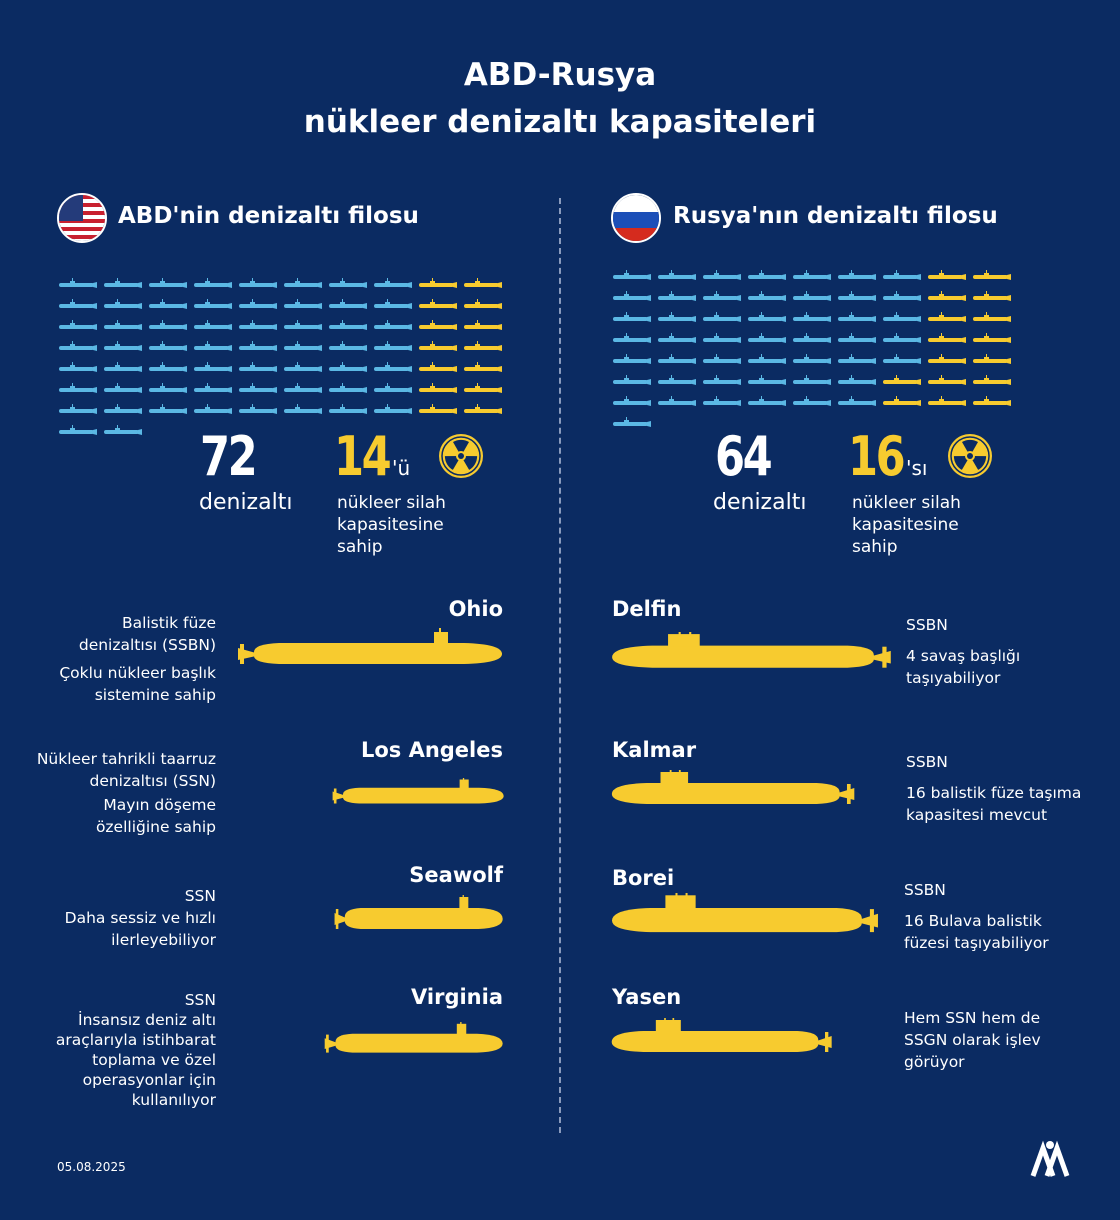  What do you see at coordinates (647, 609) in the screenshot?
I see `sub-name-delfin: Delfin` at bounding box center [647, 609].